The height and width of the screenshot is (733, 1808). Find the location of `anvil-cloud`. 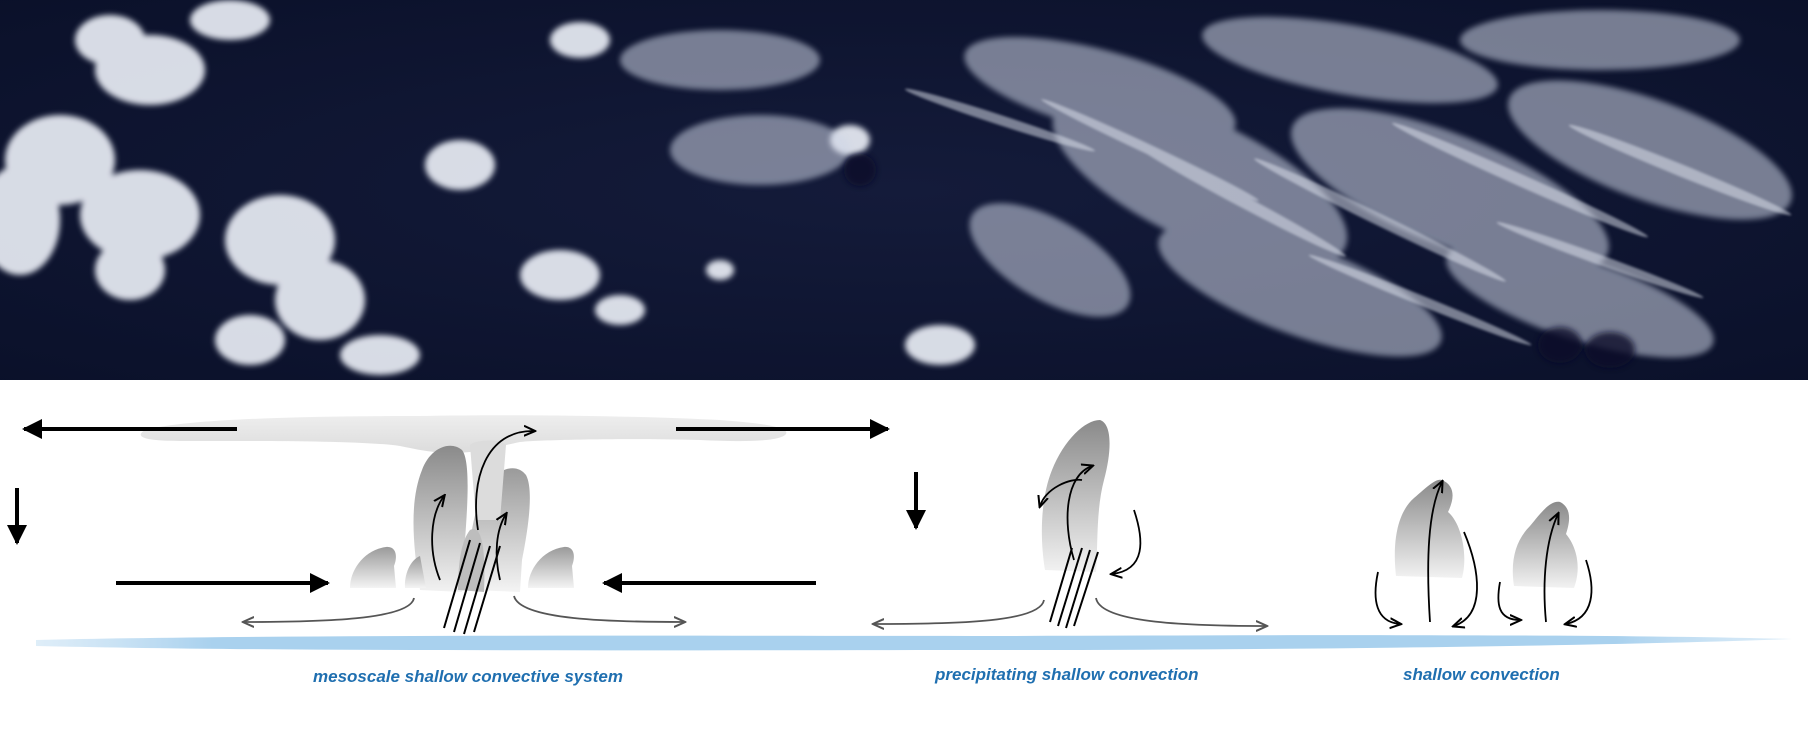

anvil-cloud is located at coordinates (463, 434).